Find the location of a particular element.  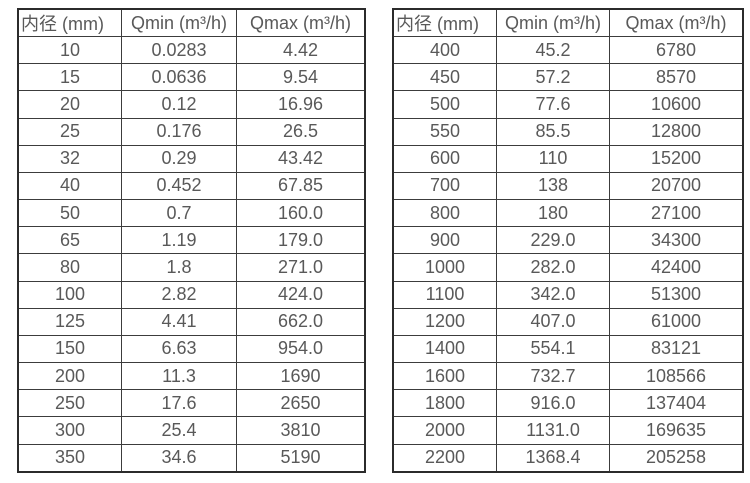

table-row: 125 4.41 662.0 is located at coordinates (191, 321).